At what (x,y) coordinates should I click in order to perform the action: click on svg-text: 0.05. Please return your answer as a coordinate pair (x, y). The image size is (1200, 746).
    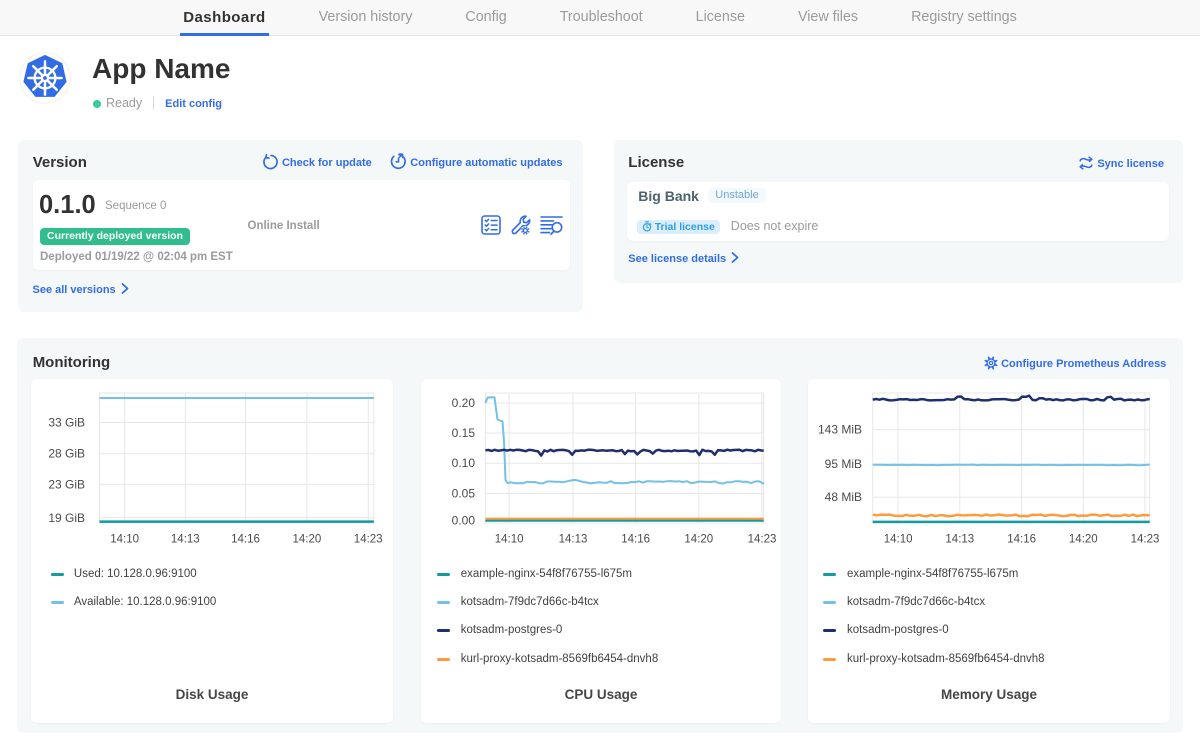
    Looking at the image, I should click on (464, 494).